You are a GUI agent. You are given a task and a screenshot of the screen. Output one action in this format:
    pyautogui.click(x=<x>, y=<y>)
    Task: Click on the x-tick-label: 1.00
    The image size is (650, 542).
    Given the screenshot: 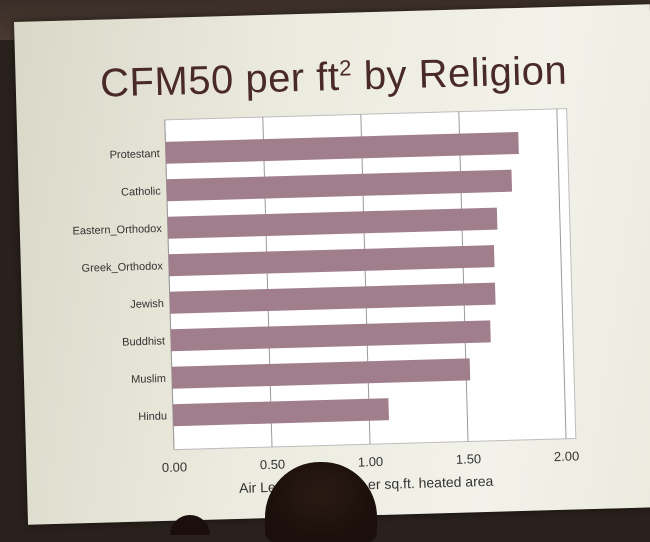 What is the action you would take?
    pyautogui.click(x=371, y=462)
    